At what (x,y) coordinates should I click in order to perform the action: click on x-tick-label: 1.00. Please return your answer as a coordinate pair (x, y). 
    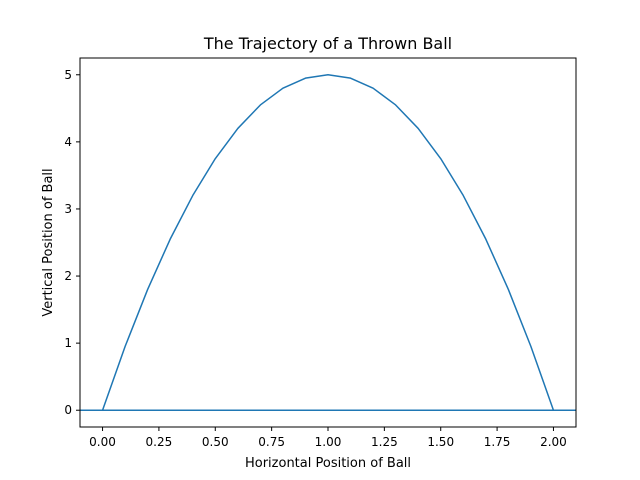
    Looking at the image, I should click on (328, 442).